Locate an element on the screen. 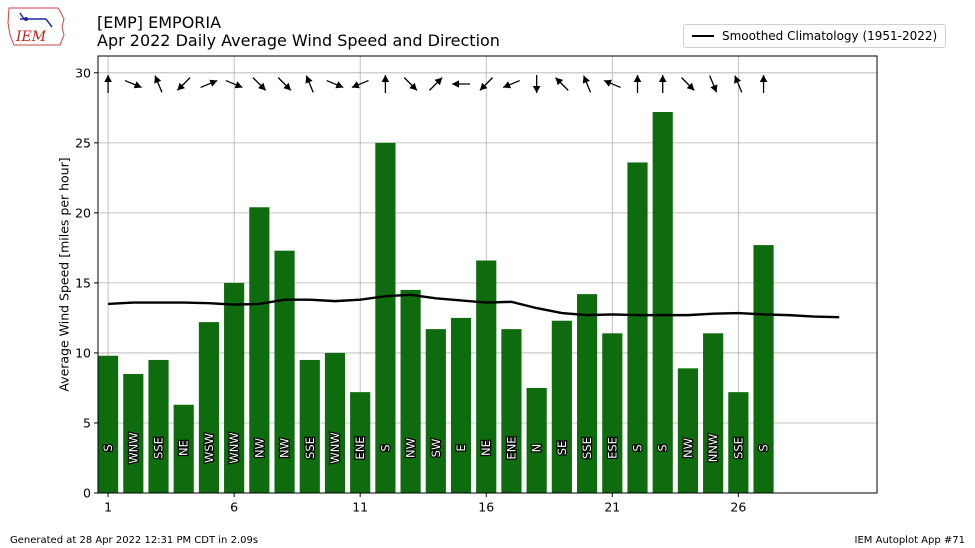 This screenshot has width=975, height=548. bar-direction-label: NNW is located at coordinates (713, 448).